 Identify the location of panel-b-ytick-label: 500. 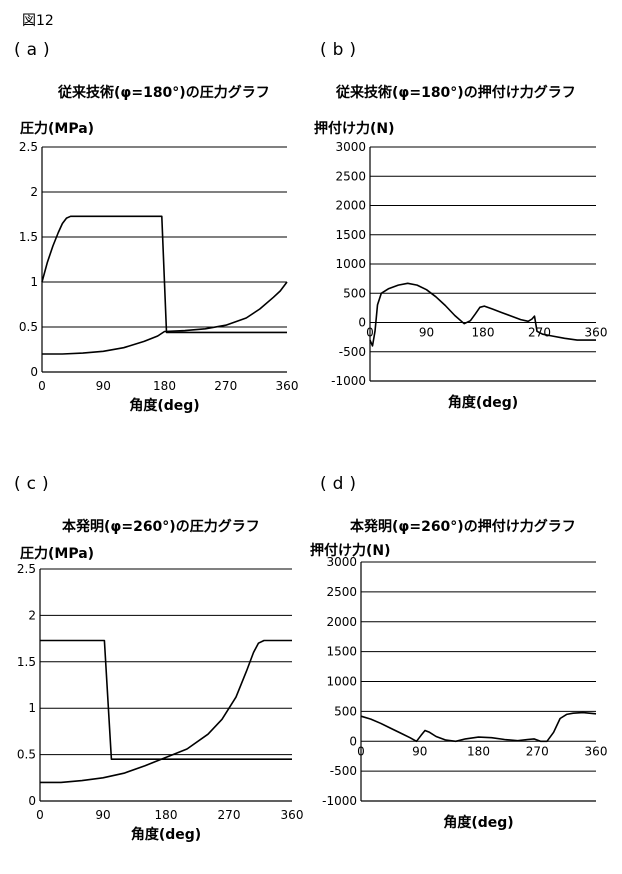
(354, 293).